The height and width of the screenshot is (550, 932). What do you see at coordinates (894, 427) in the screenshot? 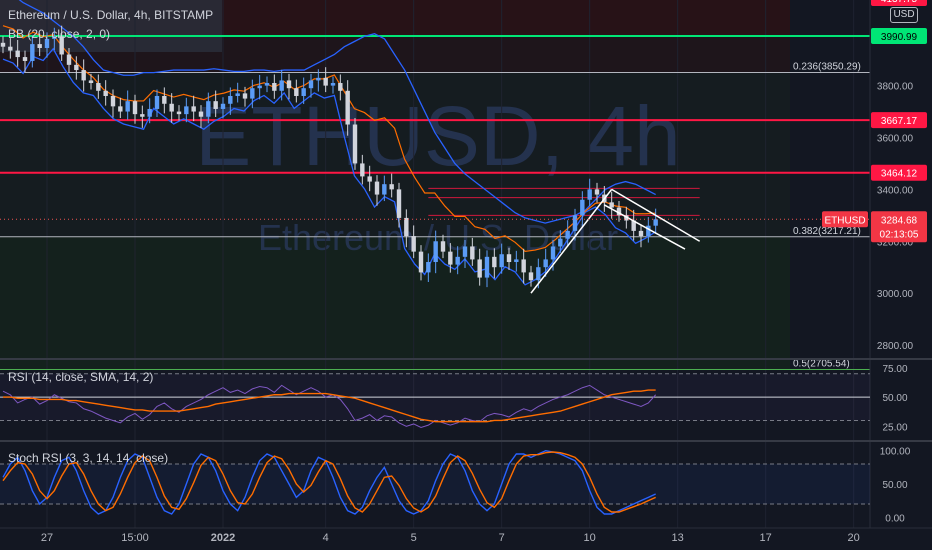
I see `rsi-tick-2: 25.00` at bounding box center [894, 427].